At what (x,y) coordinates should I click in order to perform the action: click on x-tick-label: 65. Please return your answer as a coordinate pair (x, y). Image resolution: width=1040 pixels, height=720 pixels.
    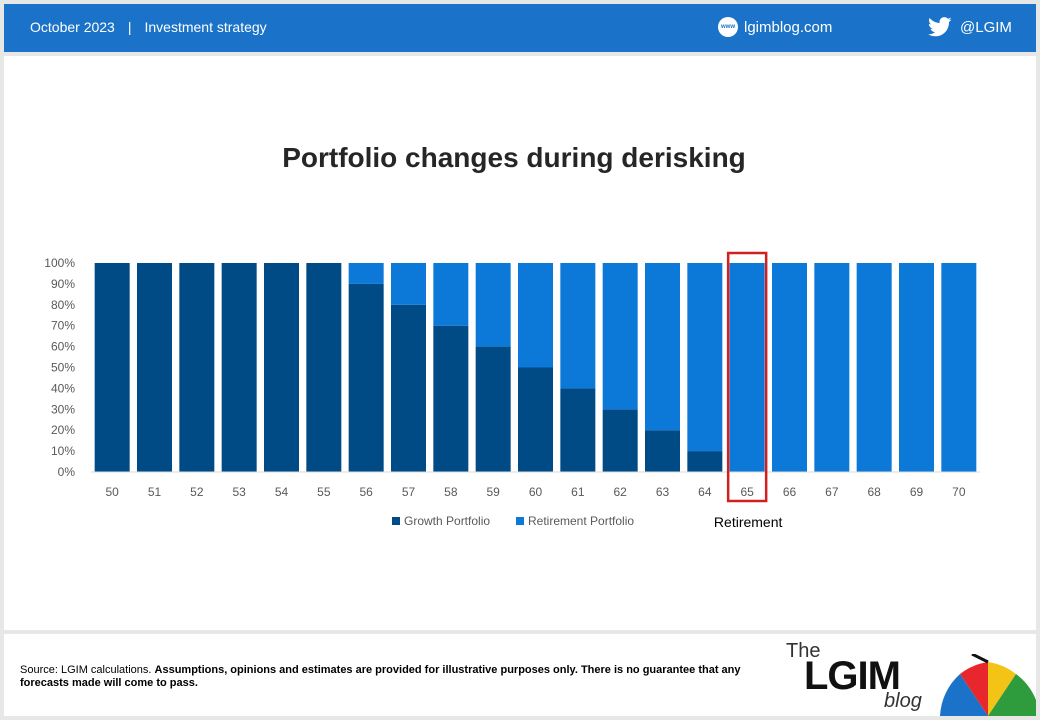
    Looking at the image, I should click on (747, 492).